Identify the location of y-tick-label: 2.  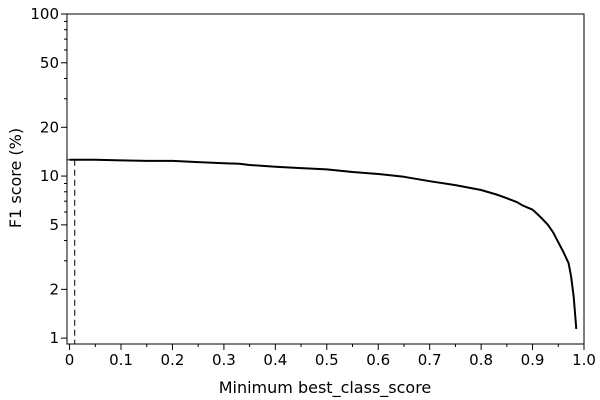
(54, 289).